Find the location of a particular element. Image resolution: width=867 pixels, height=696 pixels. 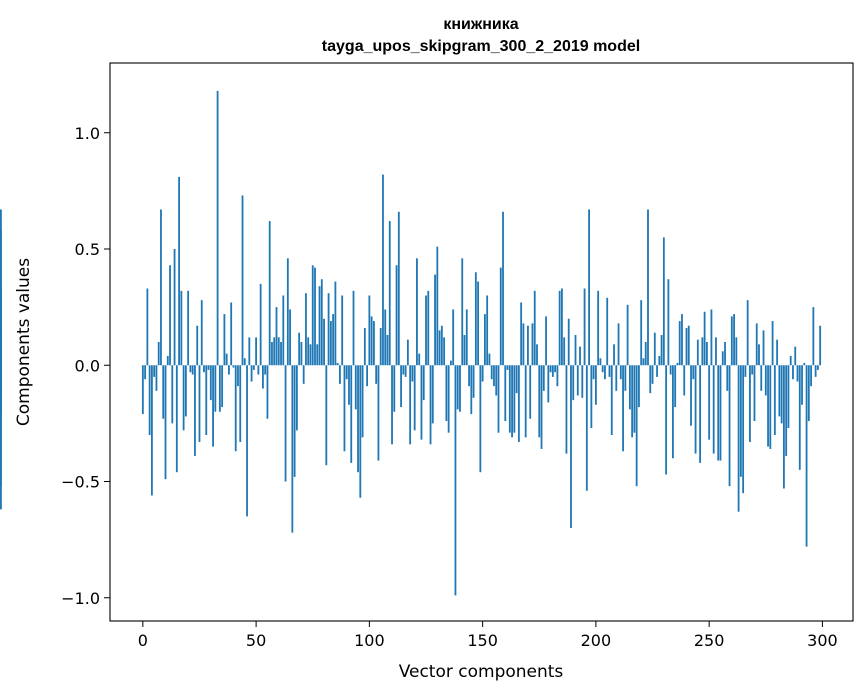

x-ticks: 0 50 100 150 200 250 300 is located at coordinates (488, 635).